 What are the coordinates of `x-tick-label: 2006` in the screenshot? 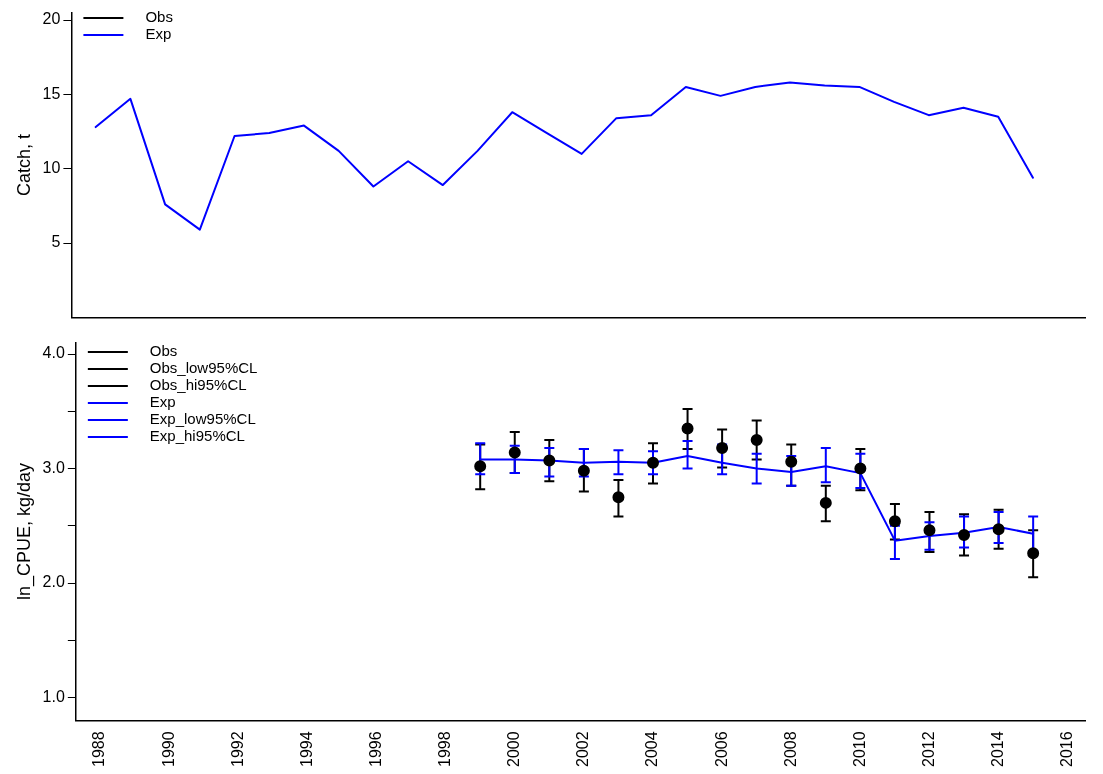 It's located at (721, 749).